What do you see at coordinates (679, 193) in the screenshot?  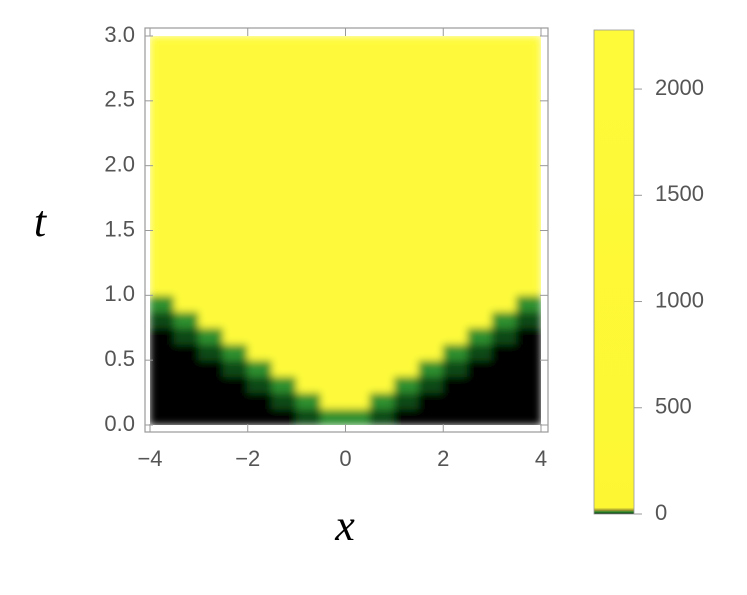 I see `colorbar-tick-label: 1500` at bounding box center [679, 193].